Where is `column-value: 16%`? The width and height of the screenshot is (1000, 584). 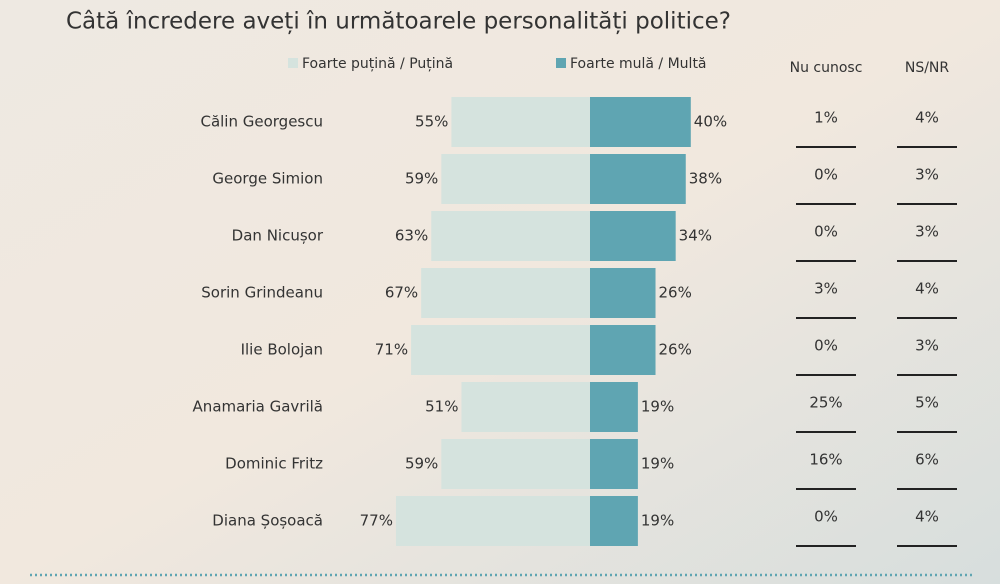
column-value: 16% is located at coordinates (825, 460).